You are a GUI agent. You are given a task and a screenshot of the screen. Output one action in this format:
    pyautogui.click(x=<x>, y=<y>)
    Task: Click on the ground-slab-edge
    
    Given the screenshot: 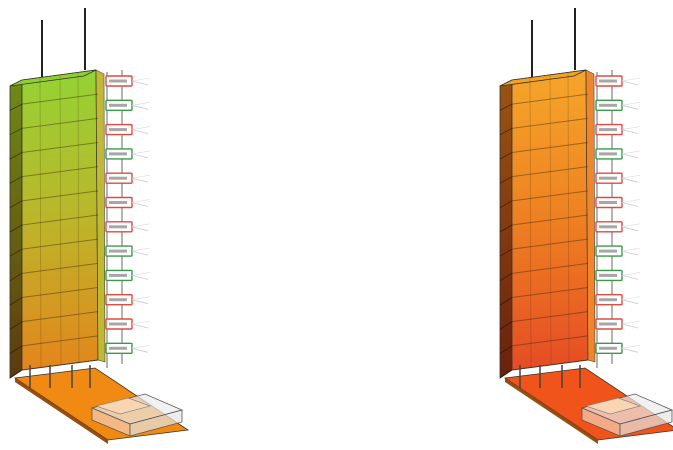 What is the action you would take?
    pyautogui.click(x=551, y=411)
    